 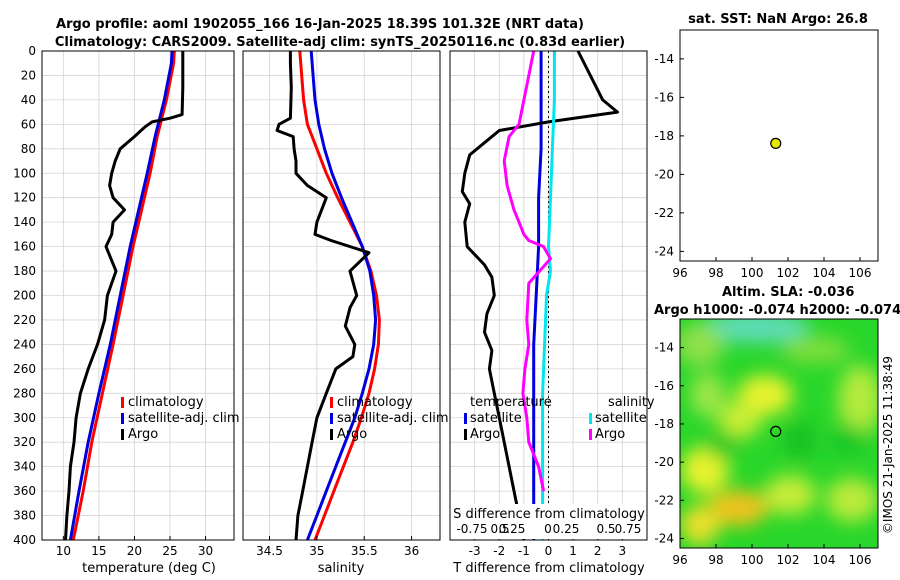 I want to click on temperature-legend: climatology satellite-adj. clim Argo, so click(x=180, y=418).